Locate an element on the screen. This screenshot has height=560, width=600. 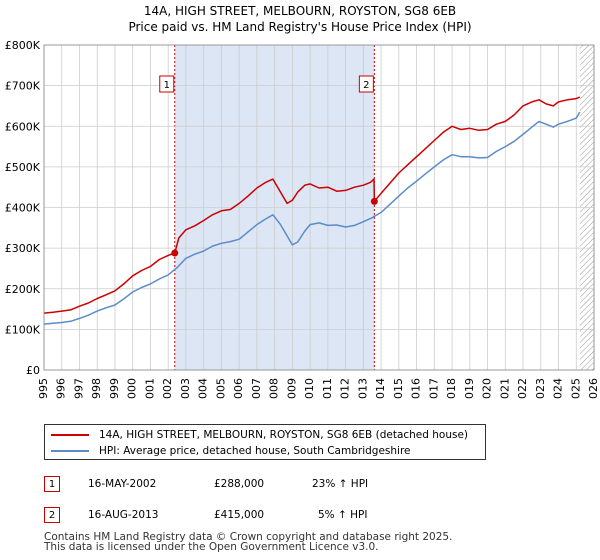
y-tick-label: £300K is located at coordinates (23, 248).